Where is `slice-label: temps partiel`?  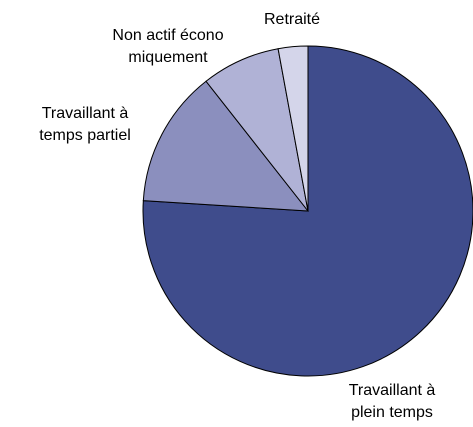
slice-label: temps partiel is located at coordinates (85, 135).